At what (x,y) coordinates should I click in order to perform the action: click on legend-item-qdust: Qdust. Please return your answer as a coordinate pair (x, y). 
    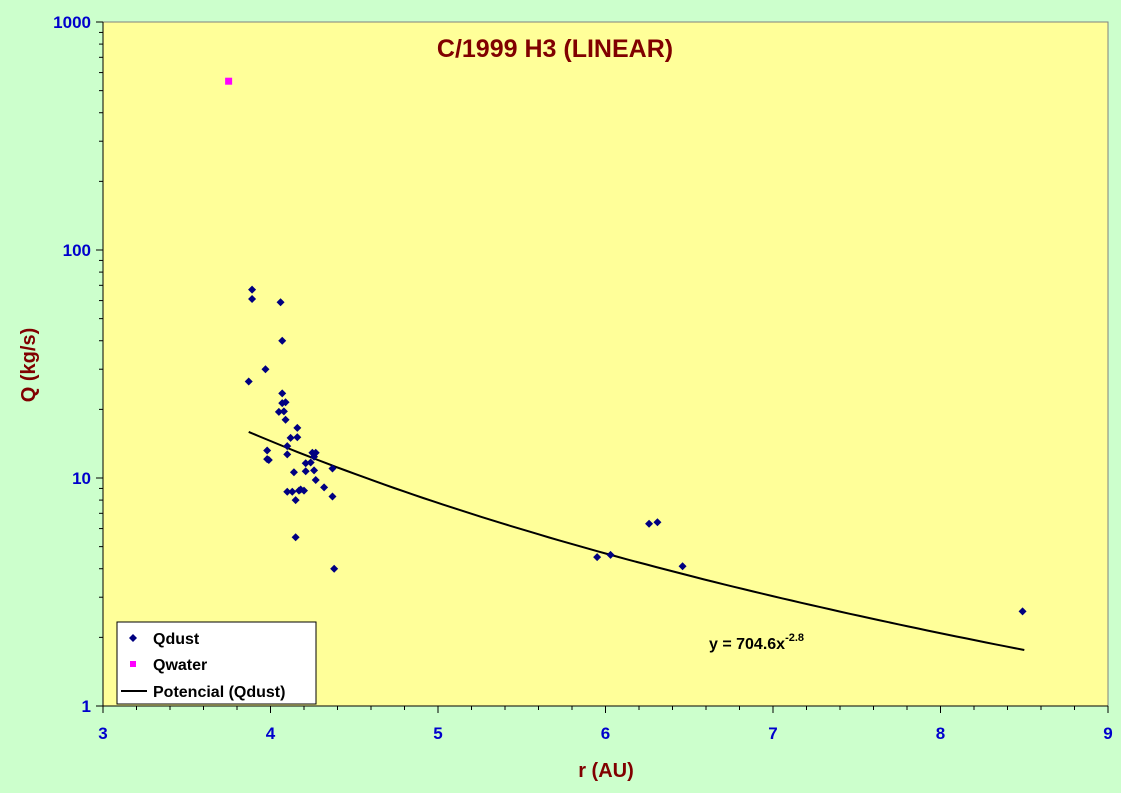
    Looking at the image, I should click on (164, 639).